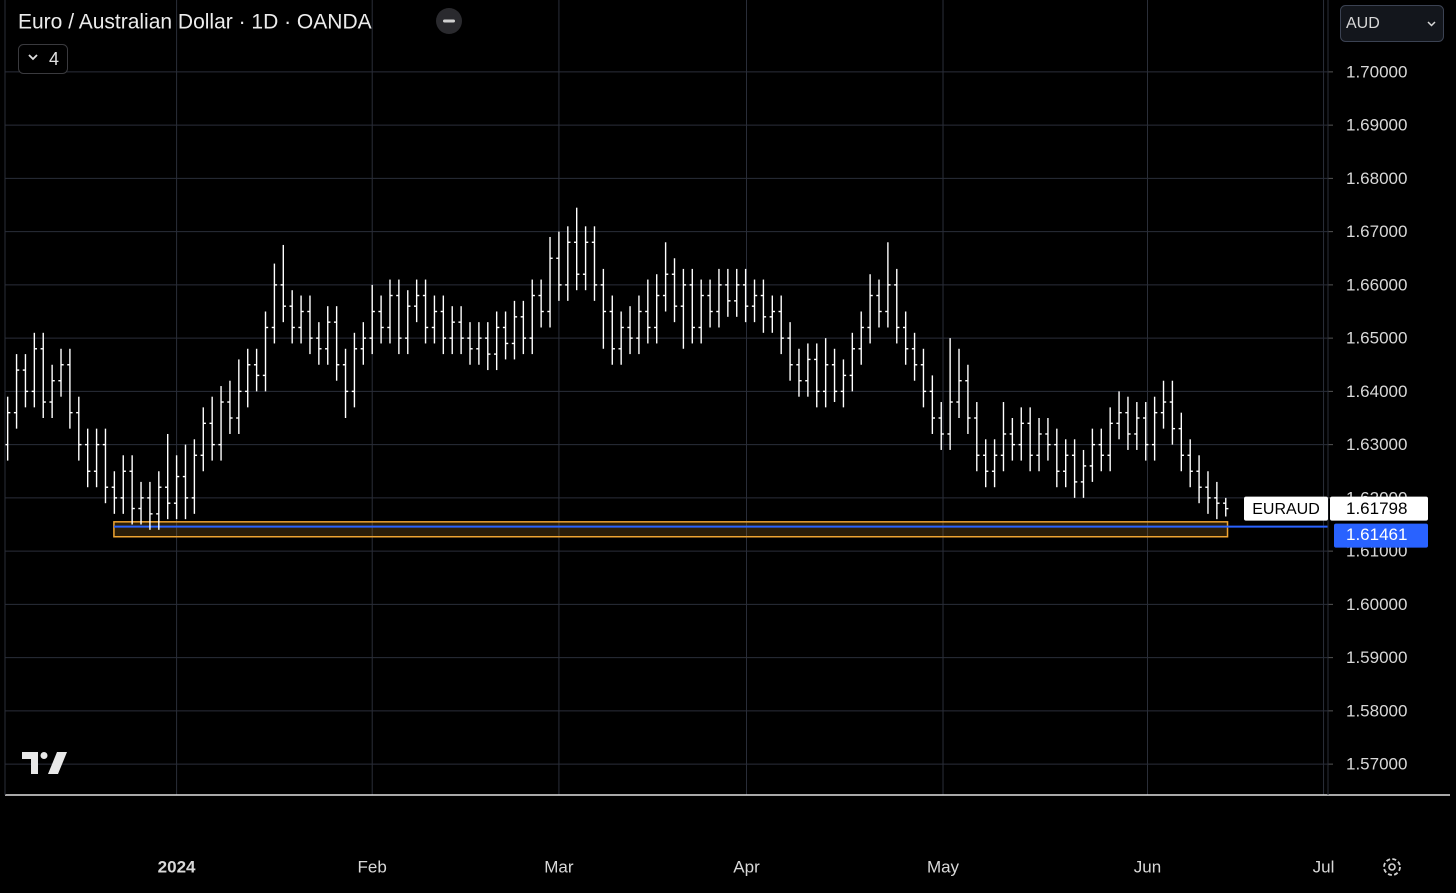  I want to click on indicators-count: 4, so click(54, 59).